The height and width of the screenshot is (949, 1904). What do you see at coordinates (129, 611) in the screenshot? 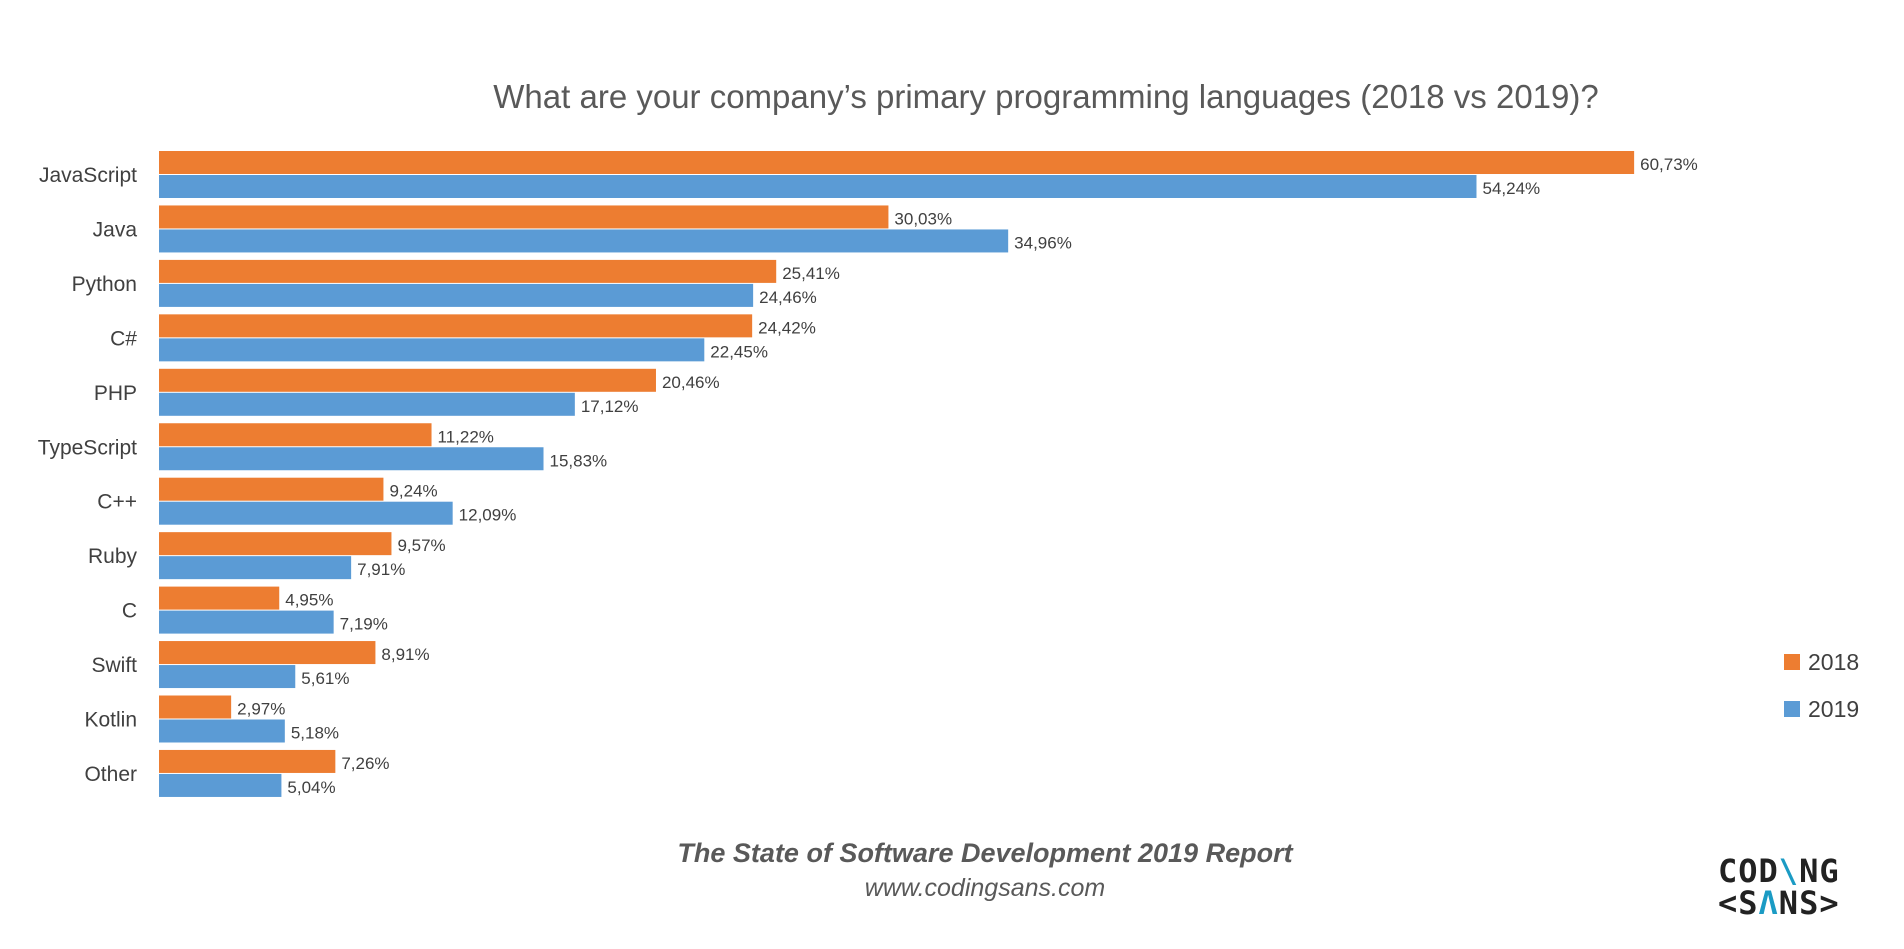
I see `category-label: C` at bounding box center [129, 611].